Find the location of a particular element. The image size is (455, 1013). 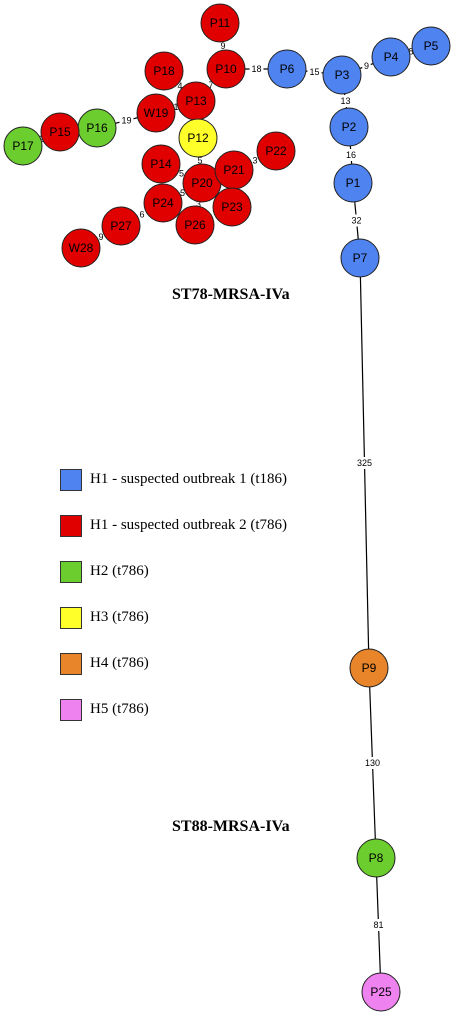

node-label-P11: P11 is located at coordinates (220, 23).